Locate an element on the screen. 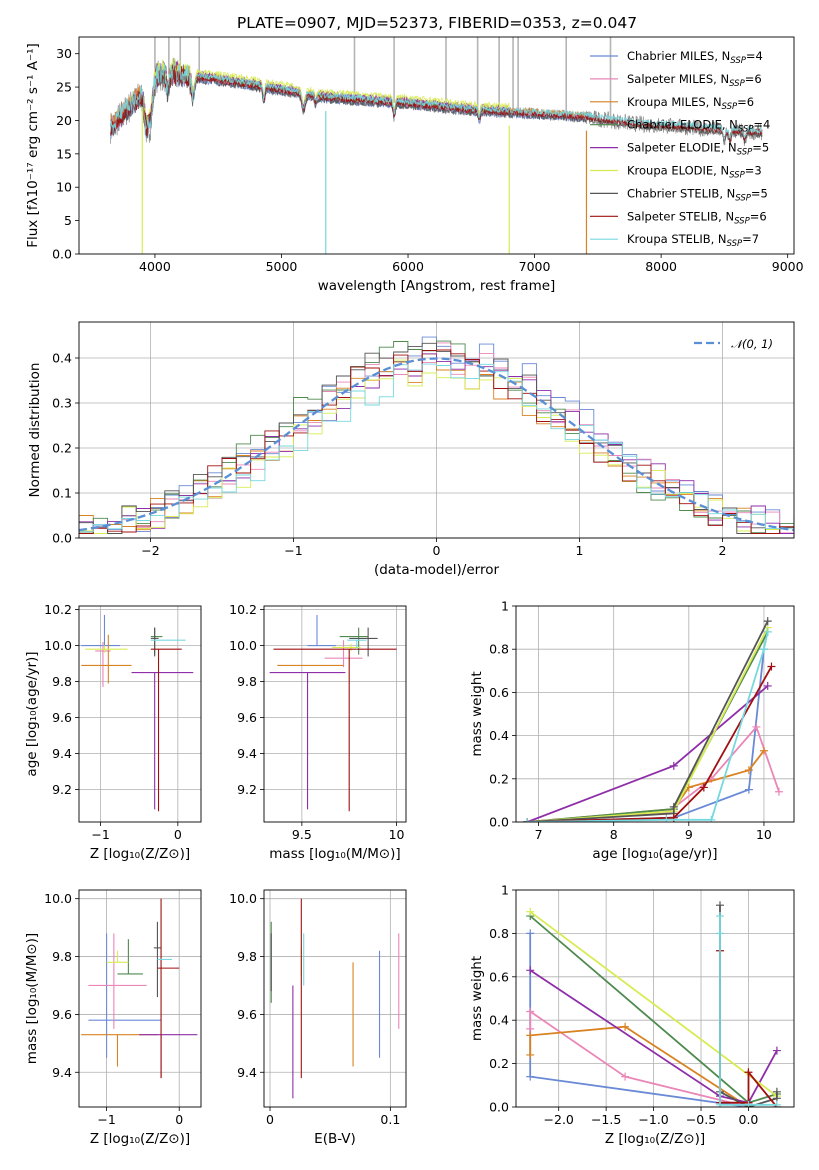 This screenshot has width=819, height=1170. y-tick-label: 1 is located at coordinates (505, 890).